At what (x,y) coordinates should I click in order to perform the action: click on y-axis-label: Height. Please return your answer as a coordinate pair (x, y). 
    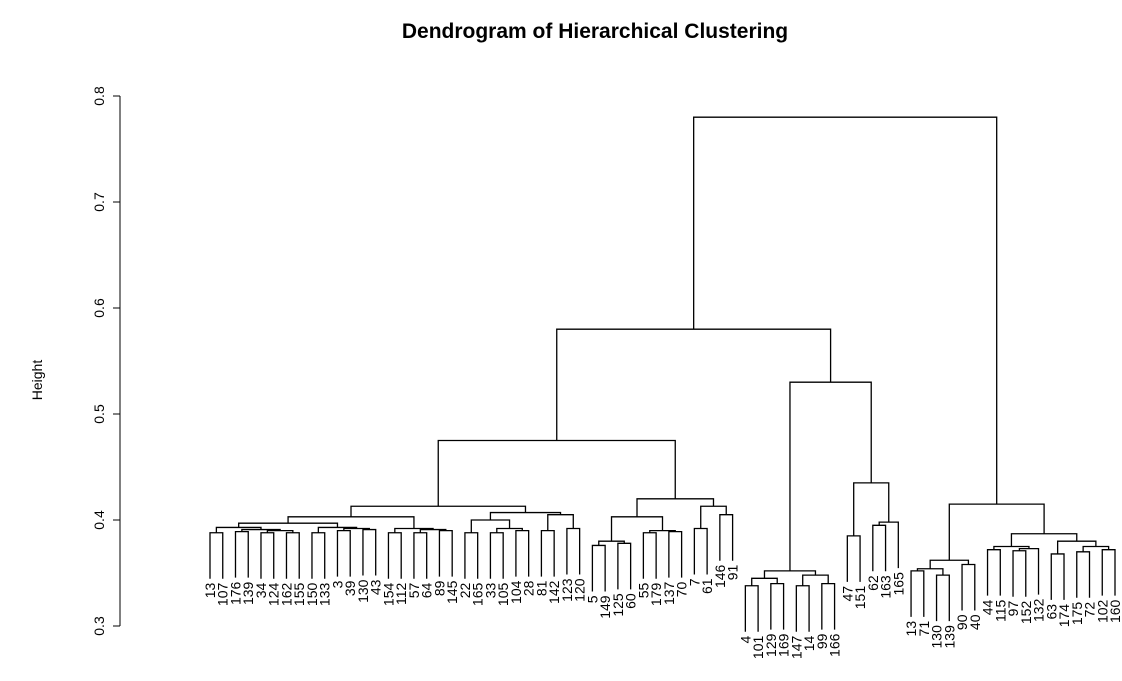
    Looking at the image, I should click on (37, 380).